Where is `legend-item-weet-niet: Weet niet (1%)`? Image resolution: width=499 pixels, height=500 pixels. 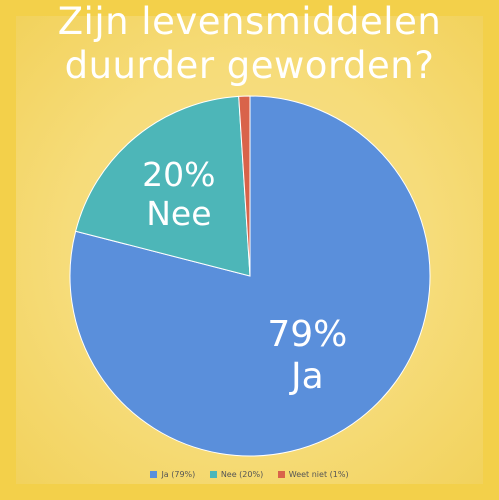 legend-item-weet-niet: Weet niet (1%) is located at coordinates (313, 474).